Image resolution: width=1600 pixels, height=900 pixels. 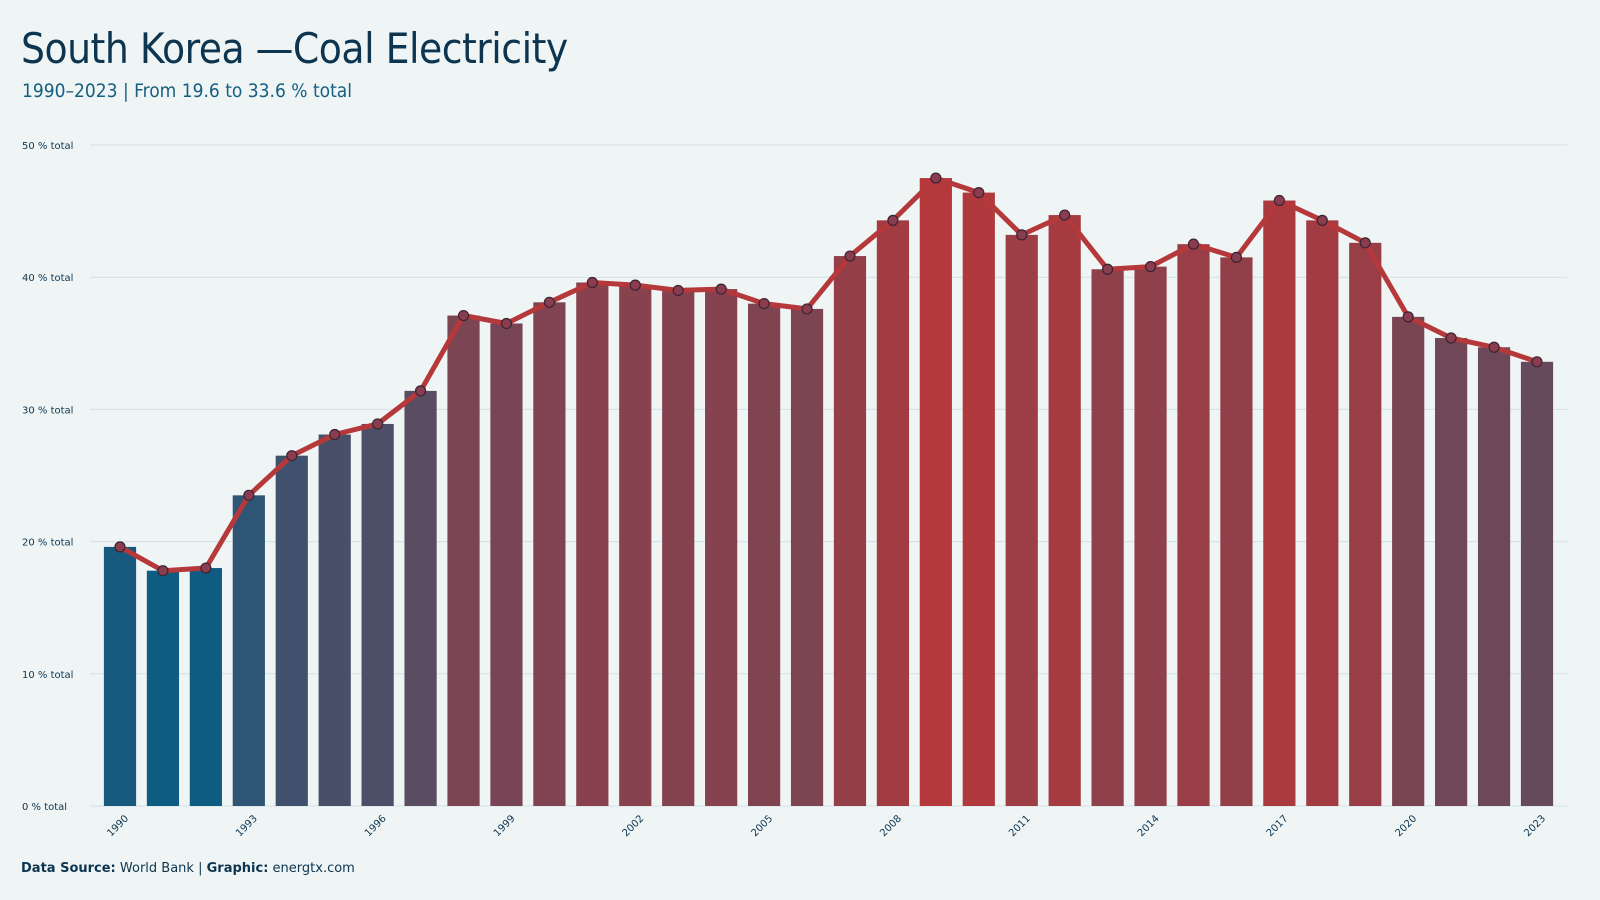 What do you see at coordinates (377, 614) in the screenshot?
I see `bar-1996` at bounding box center [377, 614].